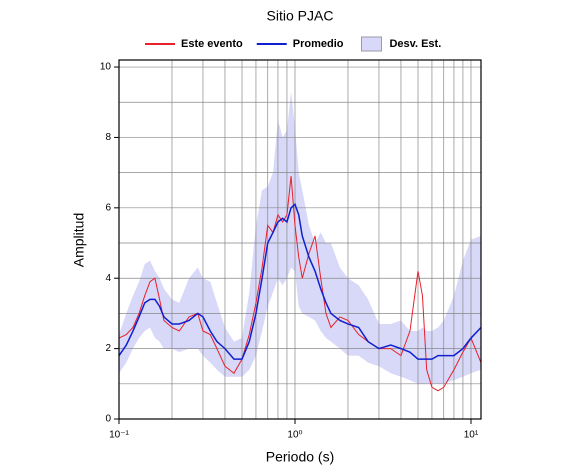 The height and width of the screenshot is (475, 586). I want to click on legend-label: Desv. Est., so click(415, 44).